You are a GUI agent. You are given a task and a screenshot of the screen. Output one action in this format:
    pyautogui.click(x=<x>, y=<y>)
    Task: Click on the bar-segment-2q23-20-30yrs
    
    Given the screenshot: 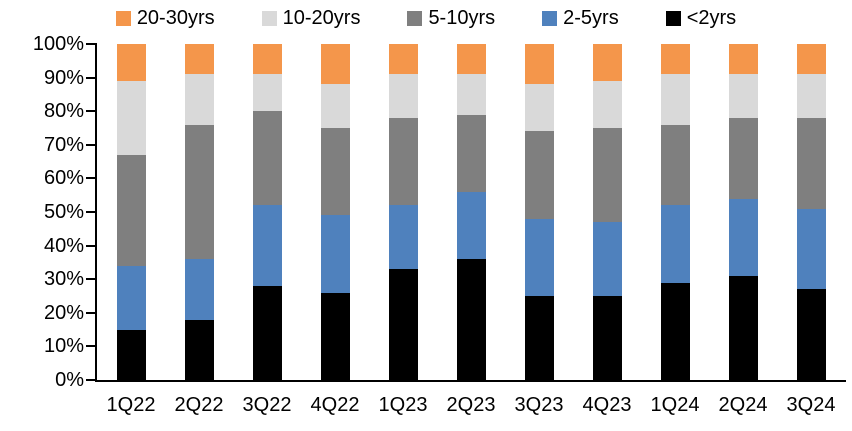 What is the action you would take?
    pyautogui.click(x=471, y=59)
    